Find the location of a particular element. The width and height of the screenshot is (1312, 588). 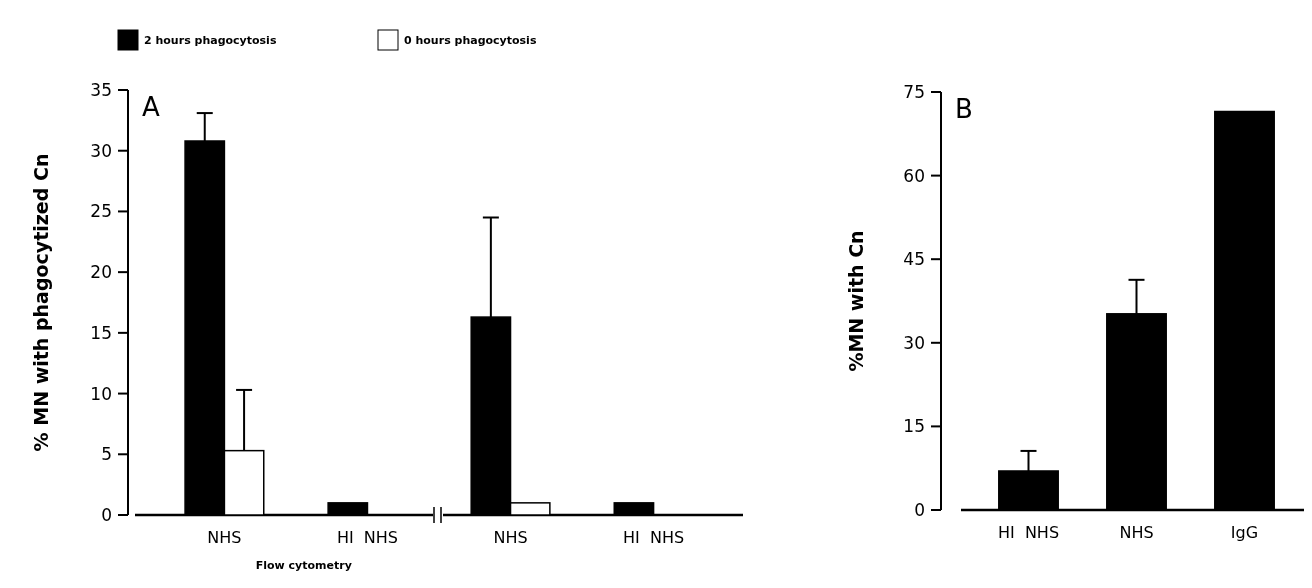

text: Flow cytometry is located at coordinates (303, 565).